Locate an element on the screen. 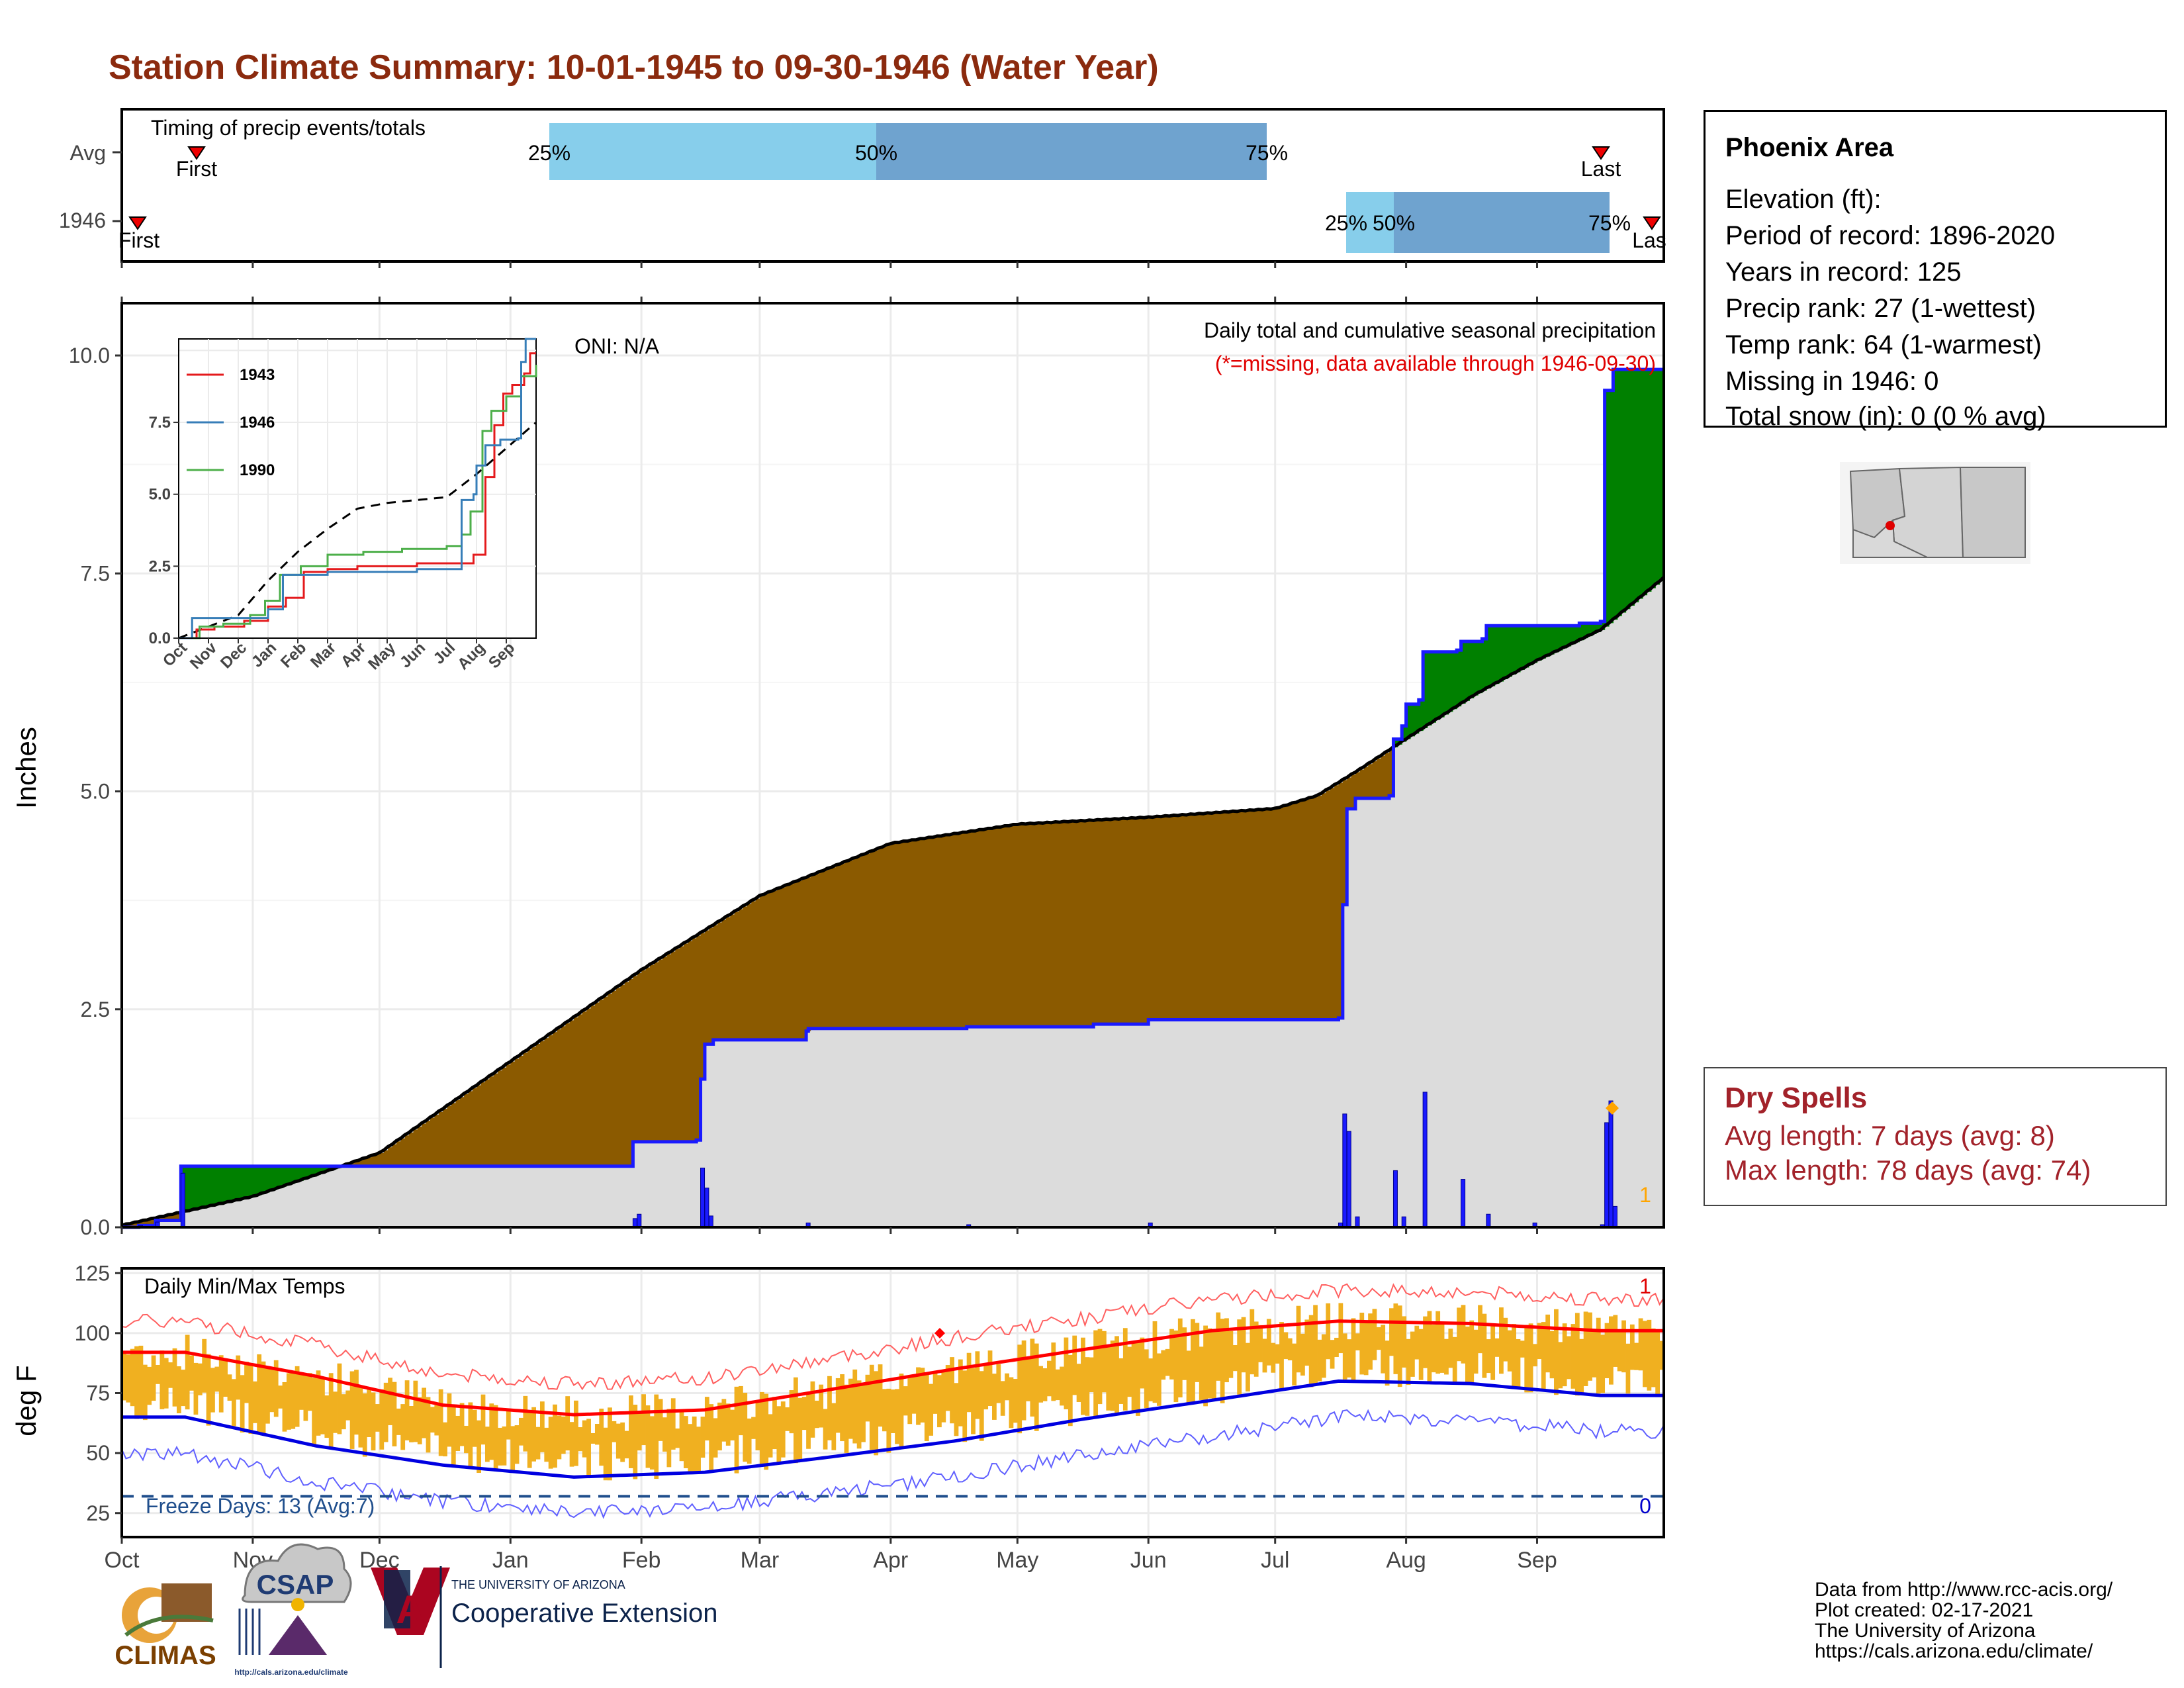  max-daily-marker is located at coordinates (1612, 1108).